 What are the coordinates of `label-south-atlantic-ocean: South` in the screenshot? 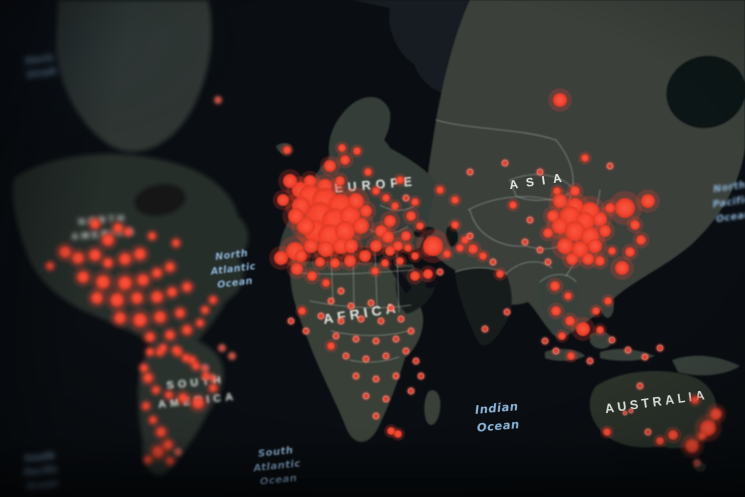 It's located at (275, 452).